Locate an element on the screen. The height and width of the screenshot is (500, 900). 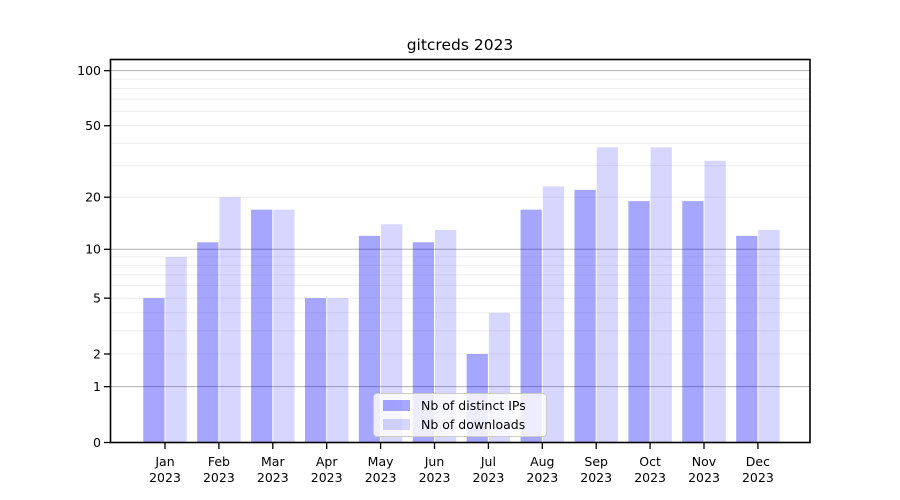
y-tick-label: 2 is located at coordinates (97, 353).